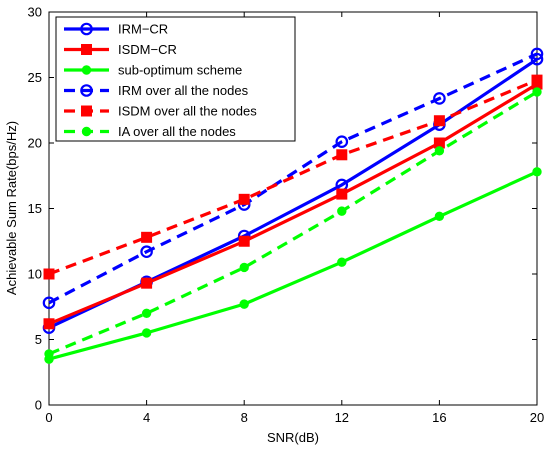 This screenshot has width=550, height=450. I want to click on y-tick-label: 10, so click(35, 274).